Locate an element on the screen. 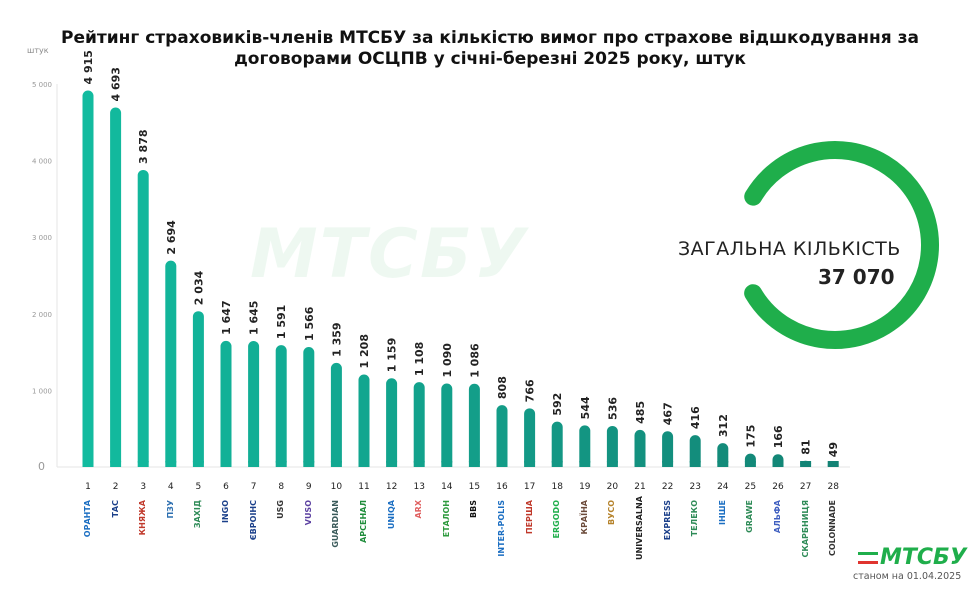 Image resolution: width=980 pixels, height=594 pixels. value-label: 1 359 is located at coordinates (336, 339).